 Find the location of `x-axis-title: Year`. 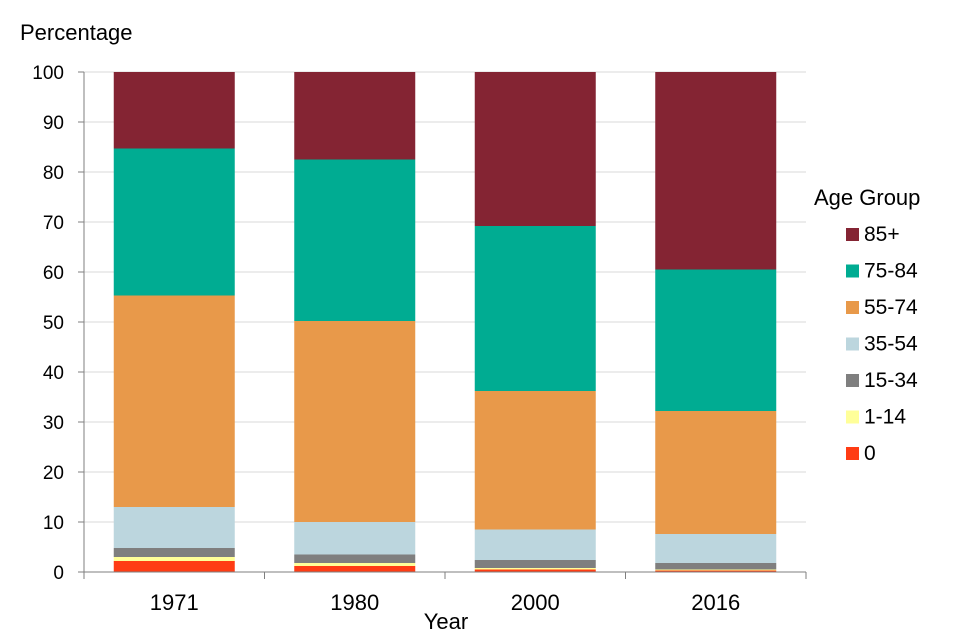

x-axis-title: Year is located at coordinates (446, 621).